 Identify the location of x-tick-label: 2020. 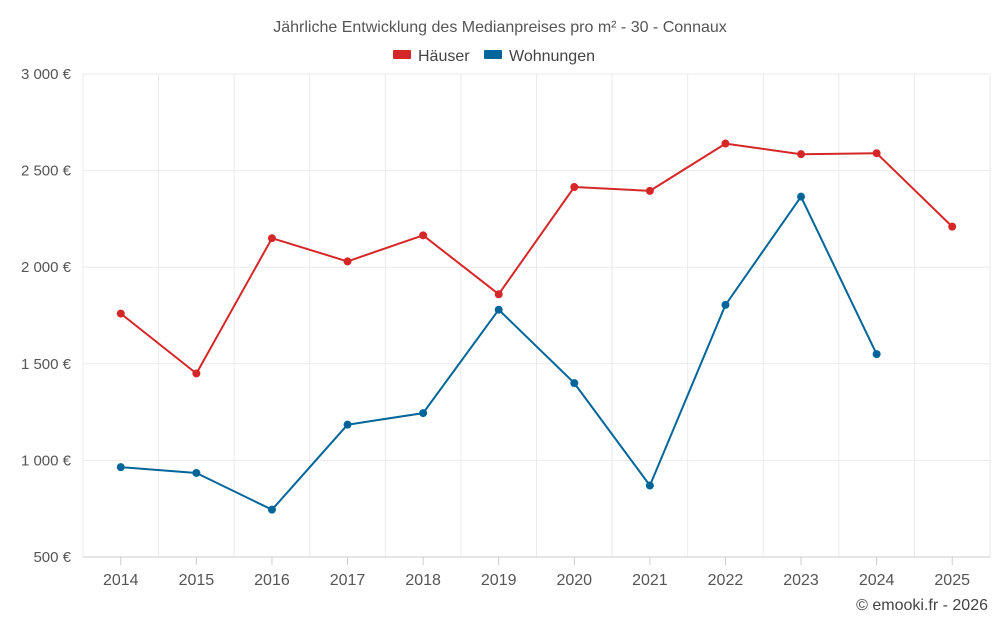
(574, 580).